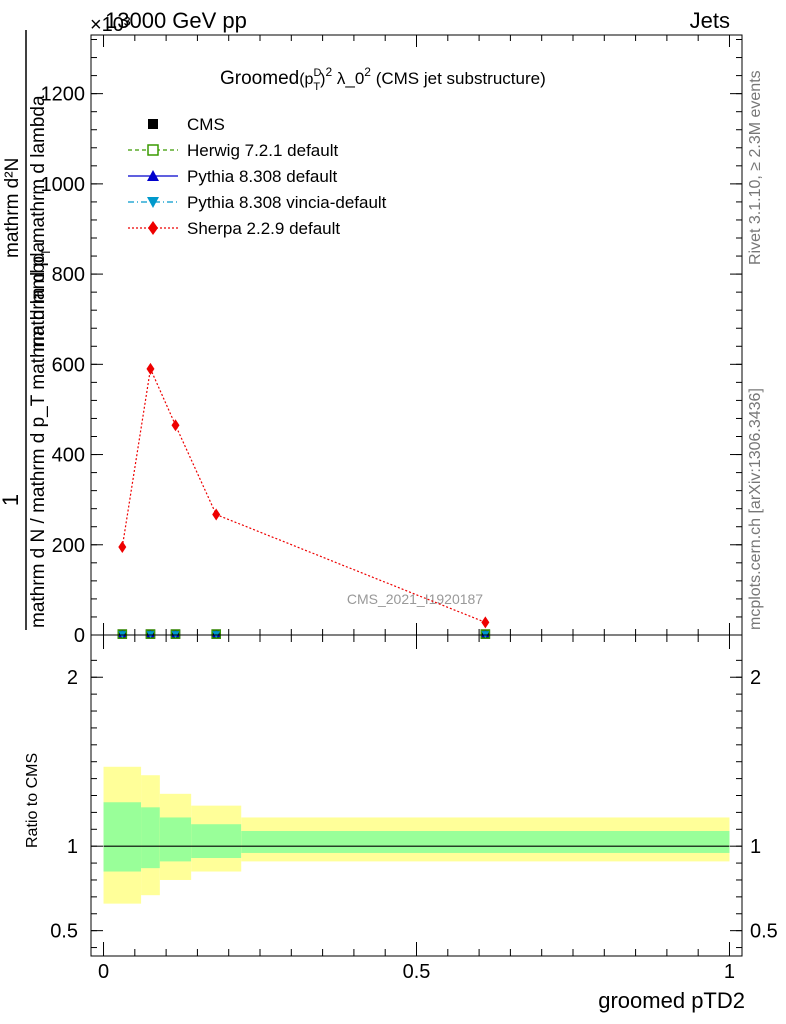  Describe the element at coordinates (186, 124) in the screenshot. I see `legend-cms: CMS` at that location.